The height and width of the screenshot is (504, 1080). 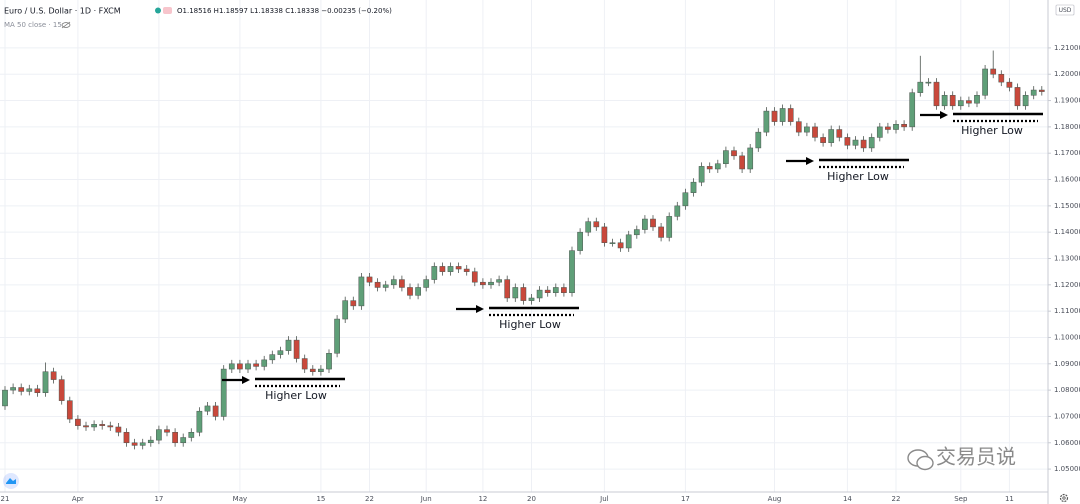 What do you see at coordinates (531, 499) in the screenshot?
I see `x-tick-label: 20` at bounding box center [531, 499].